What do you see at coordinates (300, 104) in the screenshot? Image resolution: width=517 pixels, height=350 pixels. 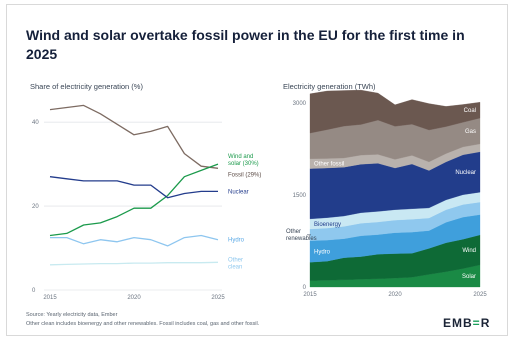 I see `right-y-tick-label: 3000` at bounding box center [300, 104].